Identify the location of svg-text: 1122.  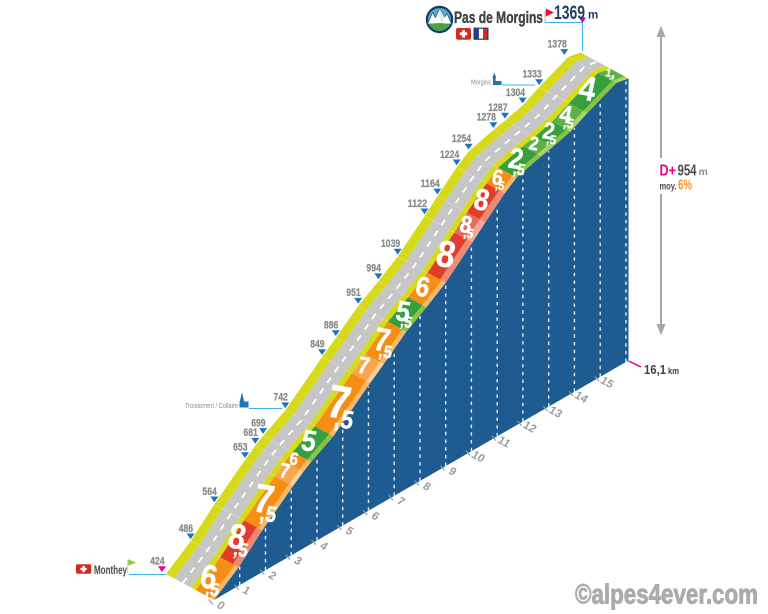
(417, 204).